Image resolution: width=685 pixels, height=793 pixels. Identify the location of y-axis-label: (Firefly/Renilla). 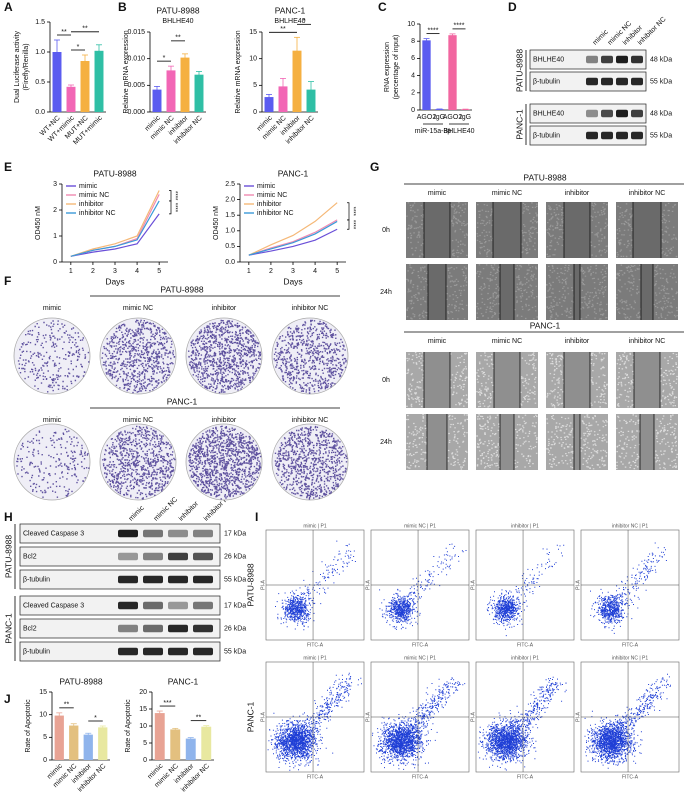
(26, 66).